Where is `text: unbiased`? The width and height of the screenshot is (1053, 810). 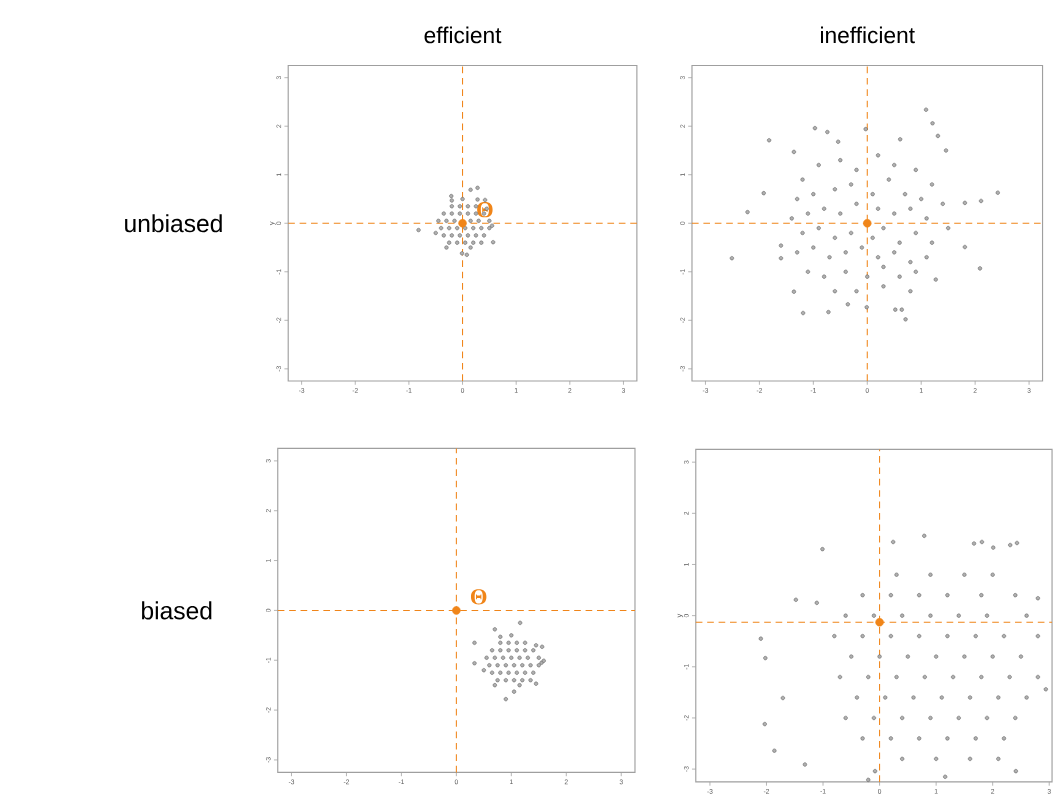
text: unbiased is located at coordinates (173, 223).